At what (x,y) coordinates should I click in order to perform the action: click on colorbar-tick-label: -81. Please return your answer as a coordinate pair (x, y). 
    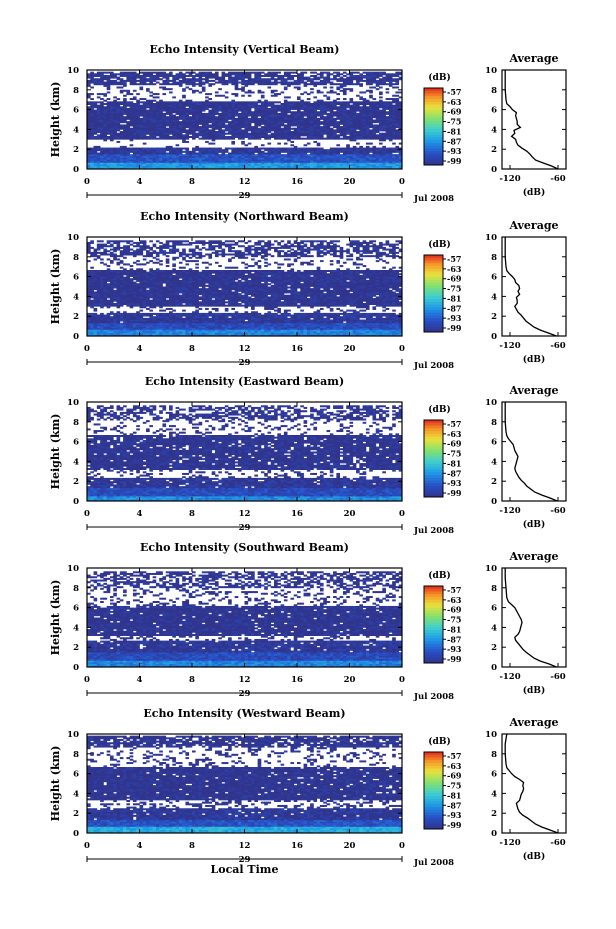
    Looking at the image, I should click on (454, 131).